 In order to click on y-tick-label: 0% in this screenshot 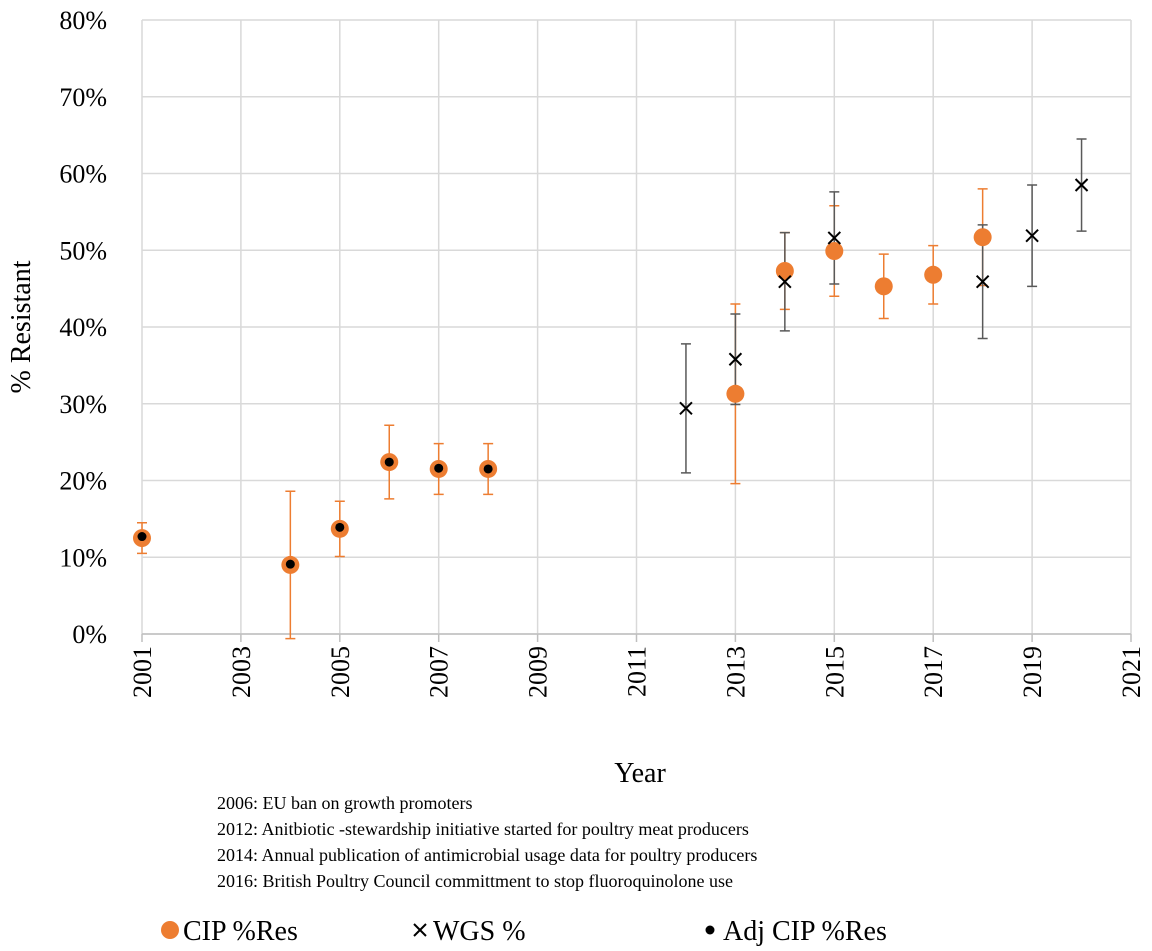, I will do `click(89, 634)`.